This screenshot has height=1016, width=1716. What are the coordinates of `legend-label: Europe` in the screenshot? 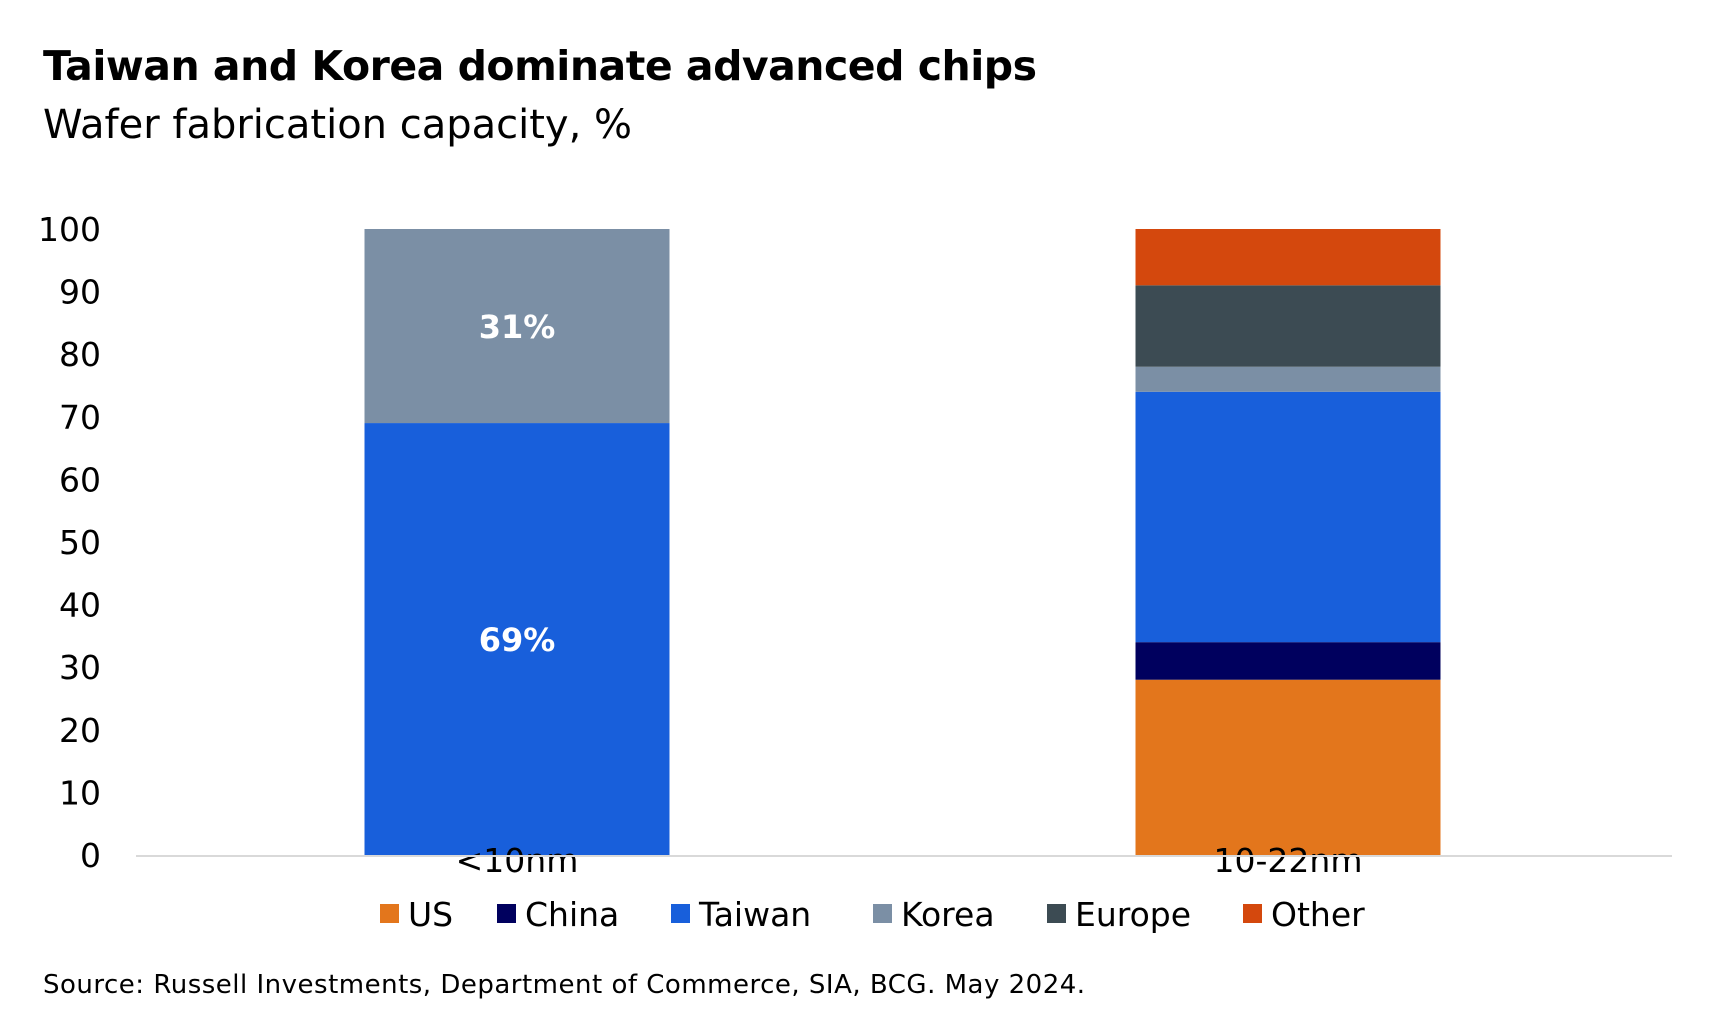 It's located at (1133, 914).